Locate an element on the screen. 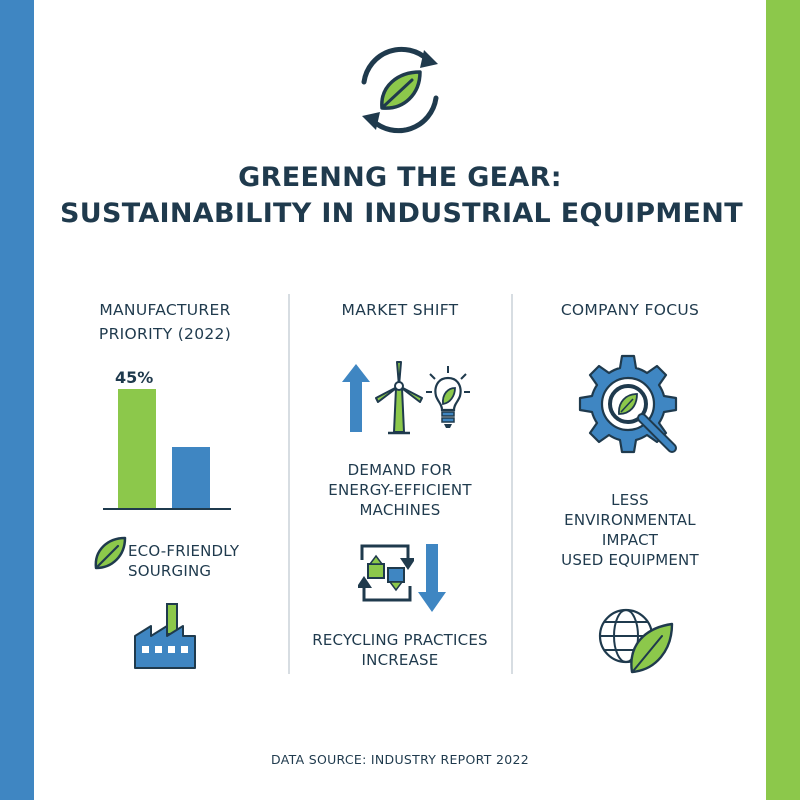 The width and height of the screenshot is (800, 800). demand-text: DEMAND FOR ENERGY-EFFICIENT MACHINES is located at coordinates (400, 490).